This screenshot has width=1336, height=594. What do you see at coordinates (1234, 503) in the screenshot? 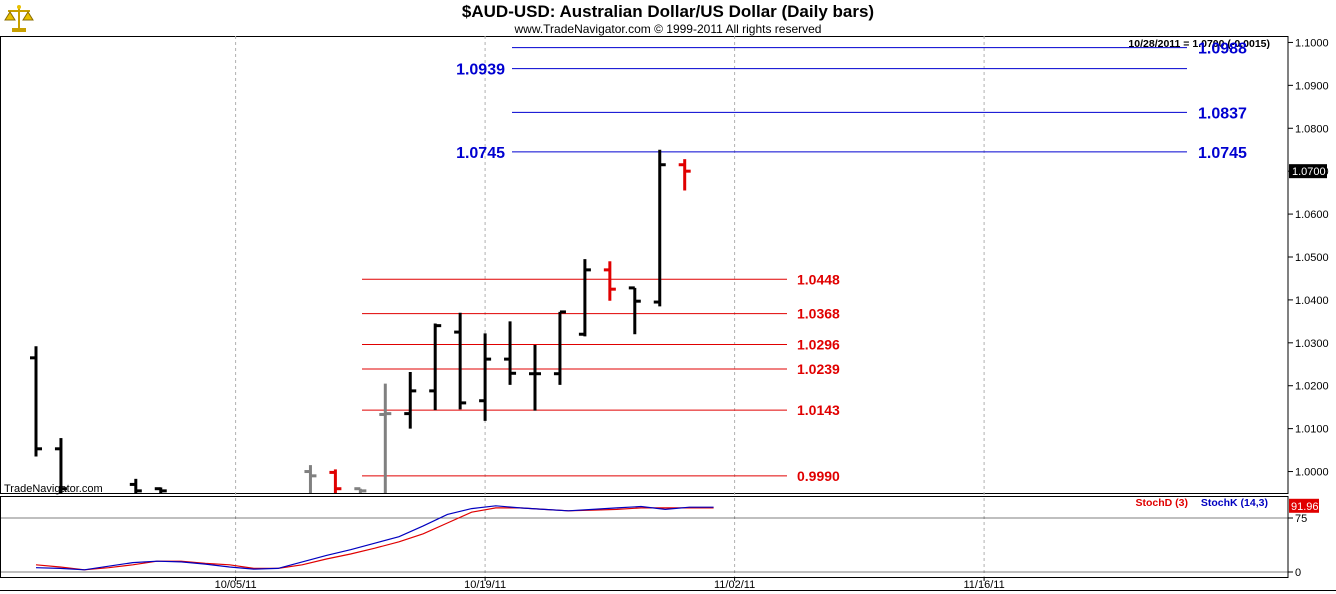
I see `legend-stoch-k: StochK (14,3)` at bounding box center [1234, 503].